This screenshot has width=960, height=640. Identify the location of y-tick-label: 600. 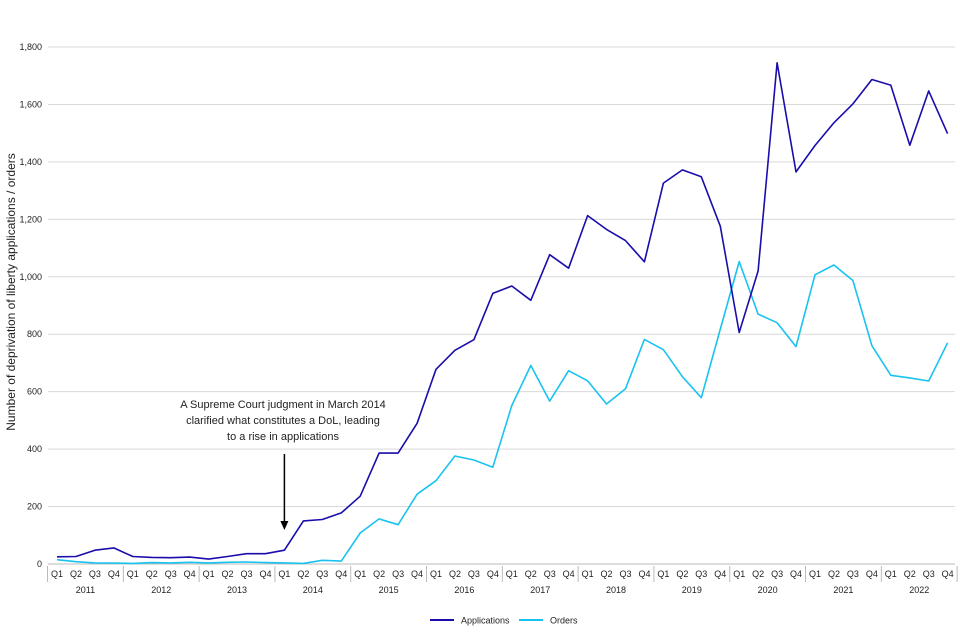
(34, 392).